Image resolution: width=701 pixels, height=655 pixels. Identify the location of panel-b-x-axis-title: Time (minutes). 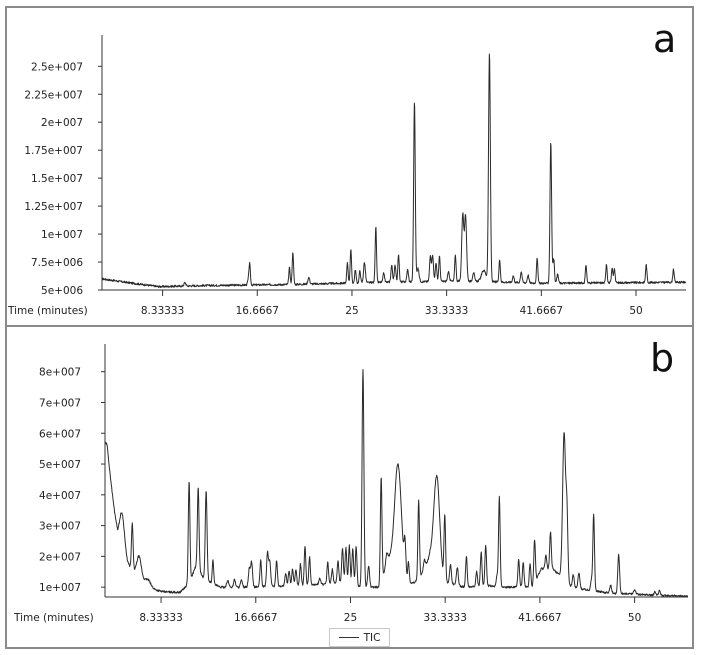
(53, 618).